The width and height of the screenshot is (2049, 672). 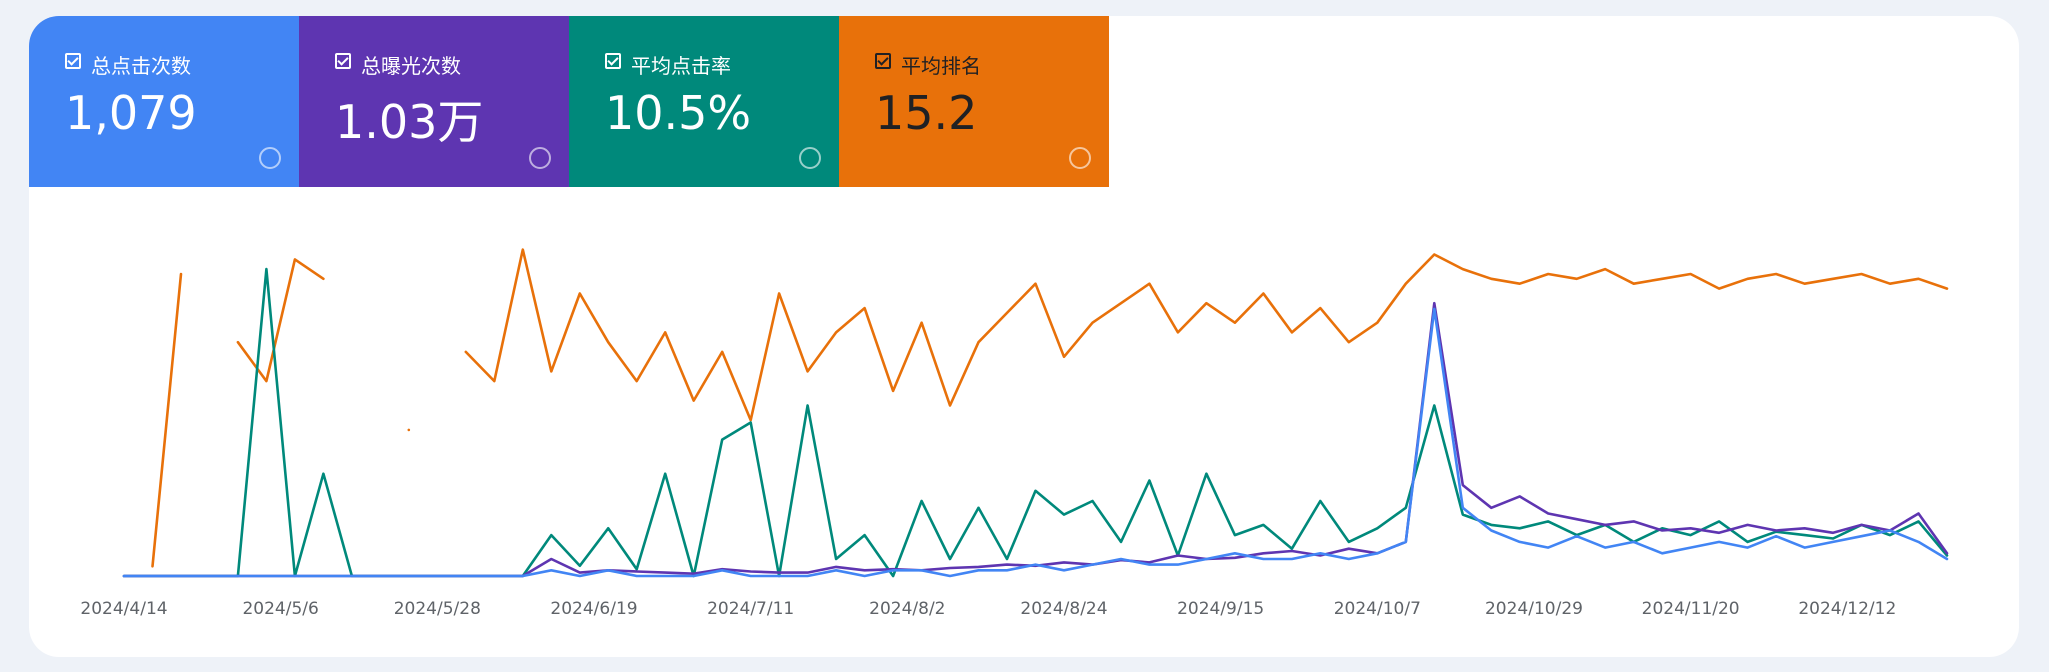 I want to click on metric-value: 1.03万, so click(x=409, y=122).